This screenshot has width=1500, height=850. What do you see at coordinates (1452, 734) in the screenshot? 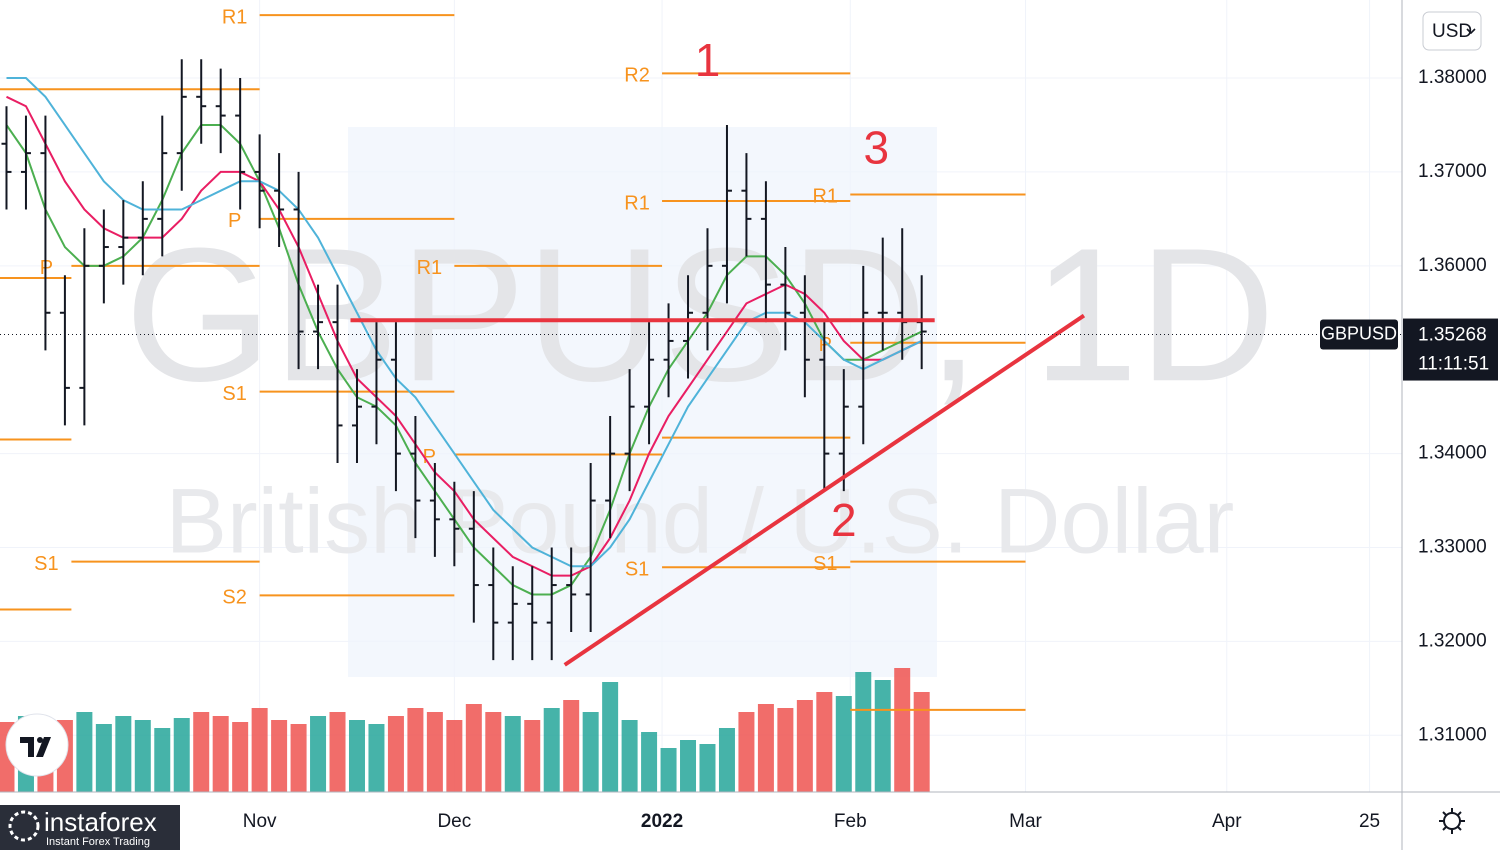
I see `y-tick-label: 1.31000` at bounding box center [1452, 734].